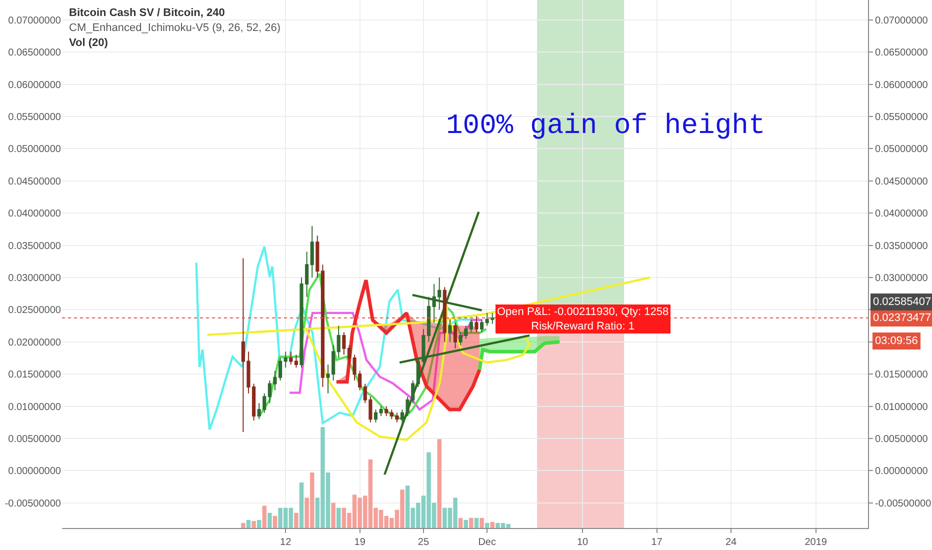 Image resolution: width=932 pixels, height=550 pixels. Describe the element at coordinates (901, 375) in the screenshot. I see `y2-tick-label: 0.01500000` at that location.